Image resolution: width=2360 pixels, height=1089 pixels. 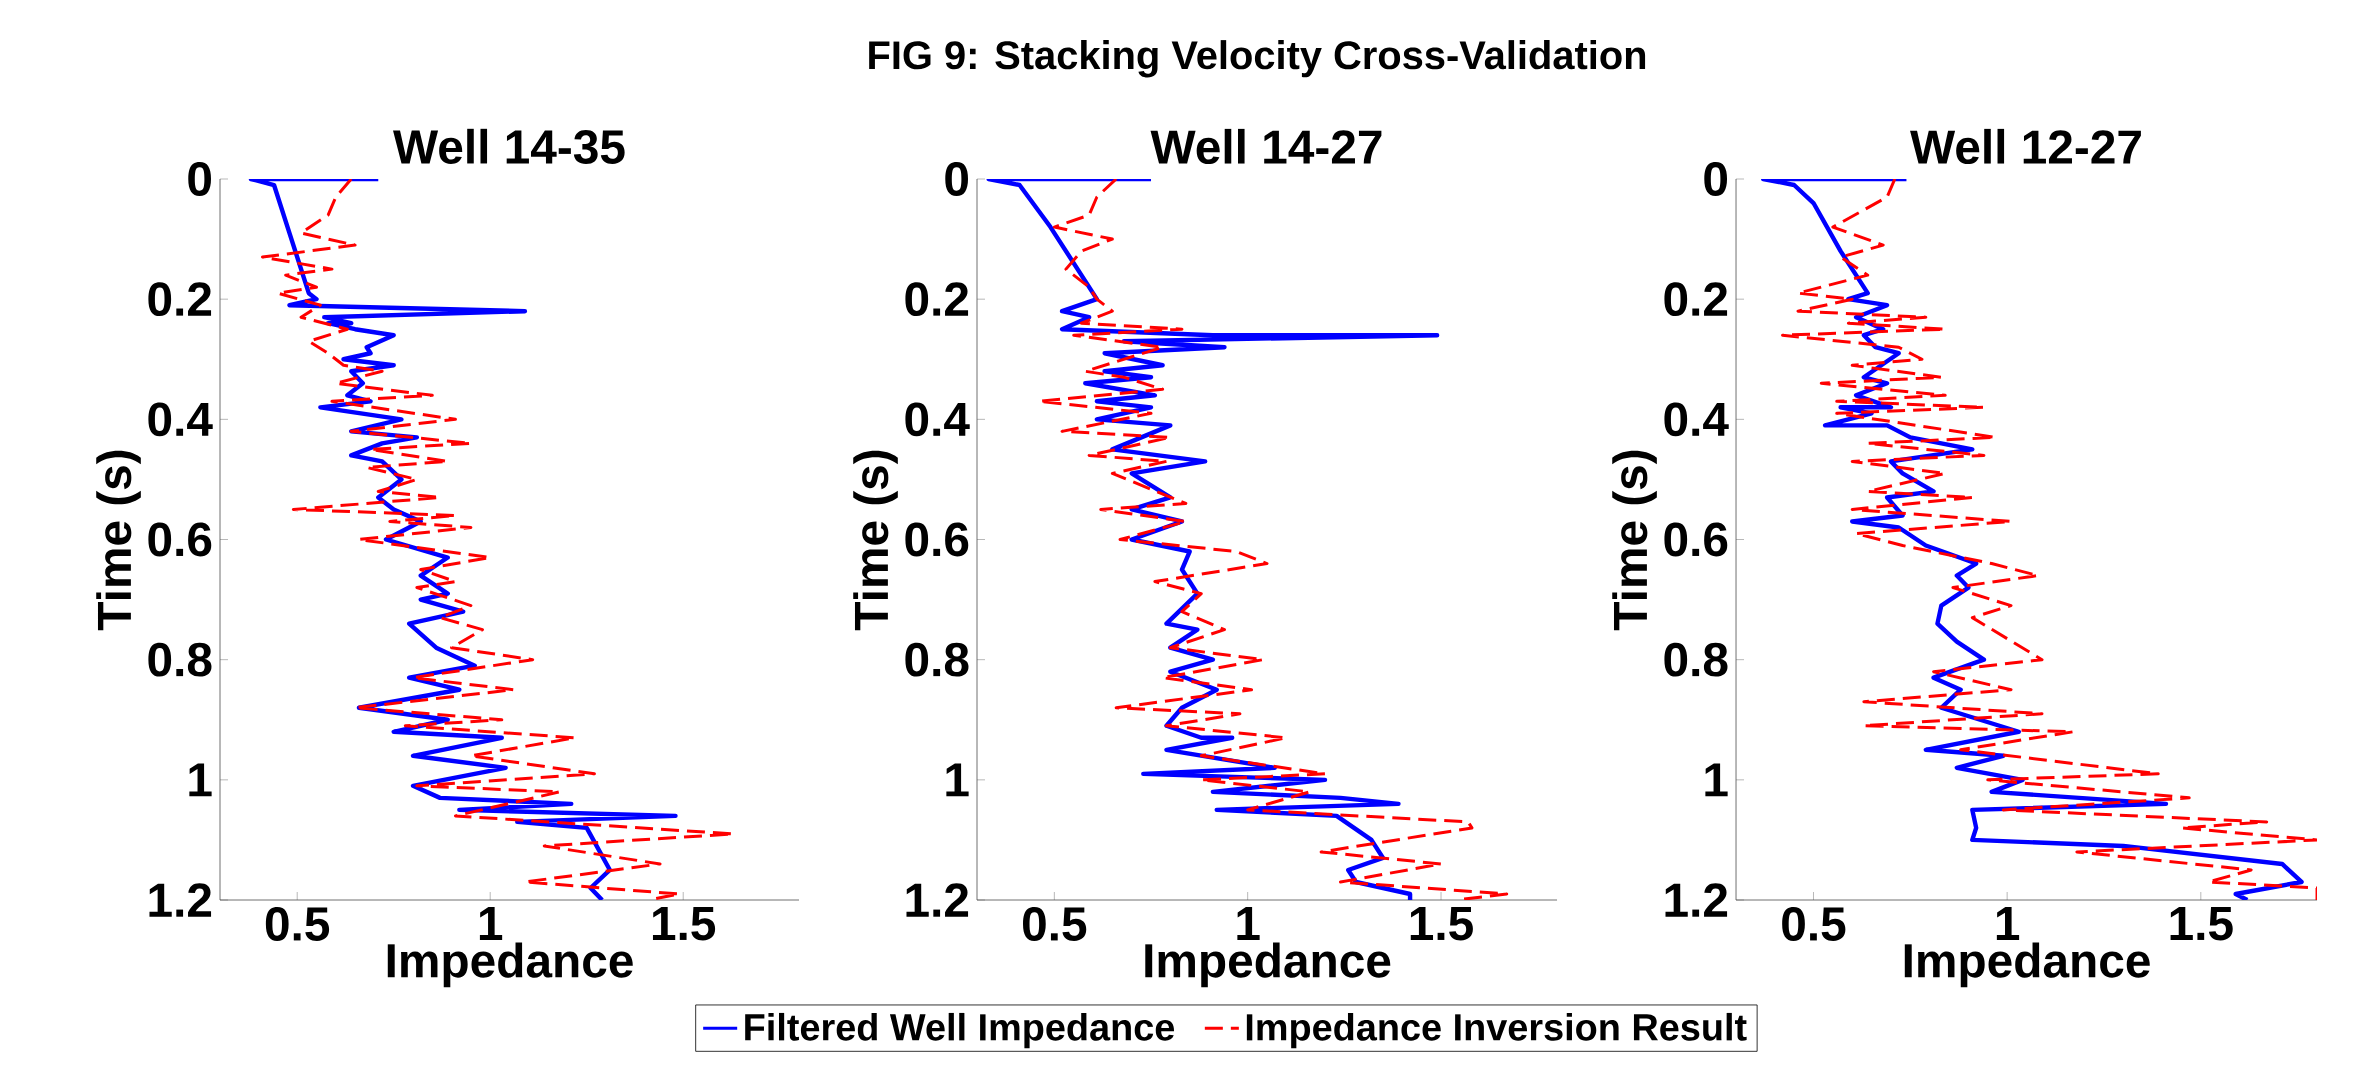 What do you see at coordinates (2025, 146) in the screenshot?
I see `chart-title: Well 12-27` at bounding box center [2025, 146].